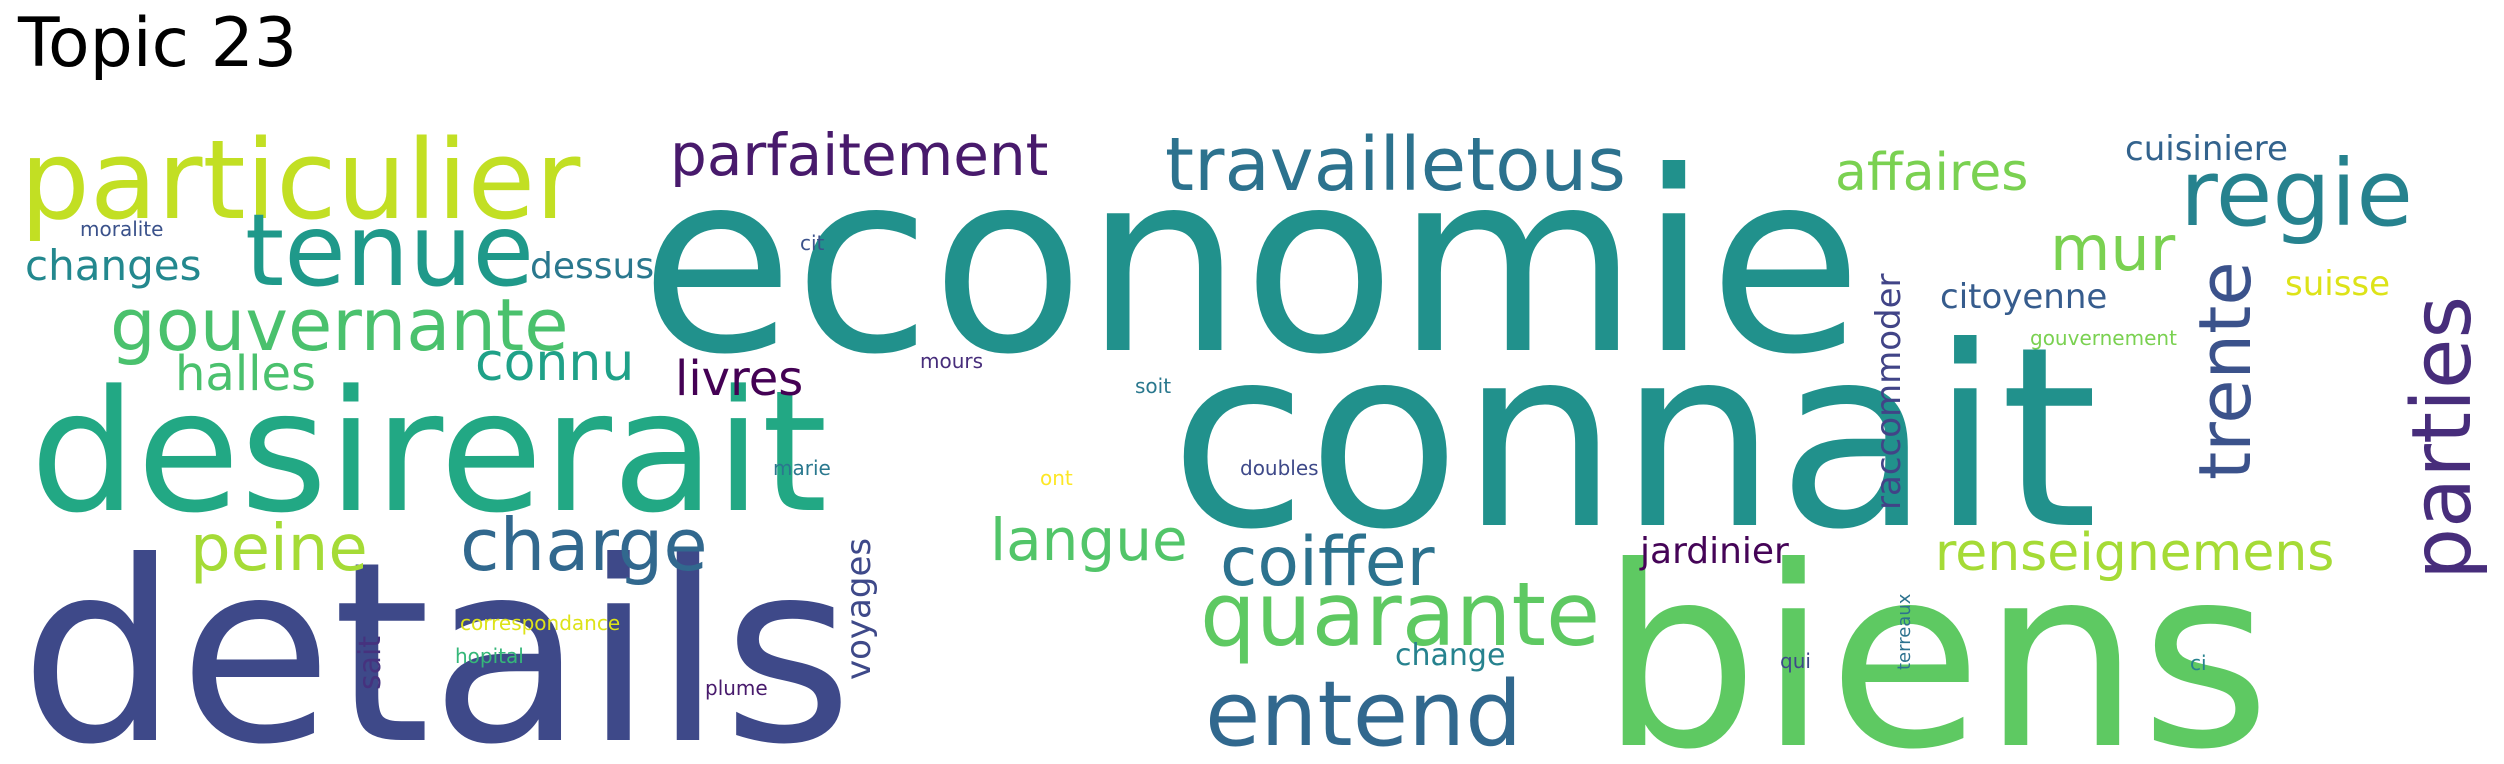 The width and height of the screenshot is (2504, 764). Describe the element at coordinates (951, 361) in the screenshot. I see `word-mours: mours` at that location.